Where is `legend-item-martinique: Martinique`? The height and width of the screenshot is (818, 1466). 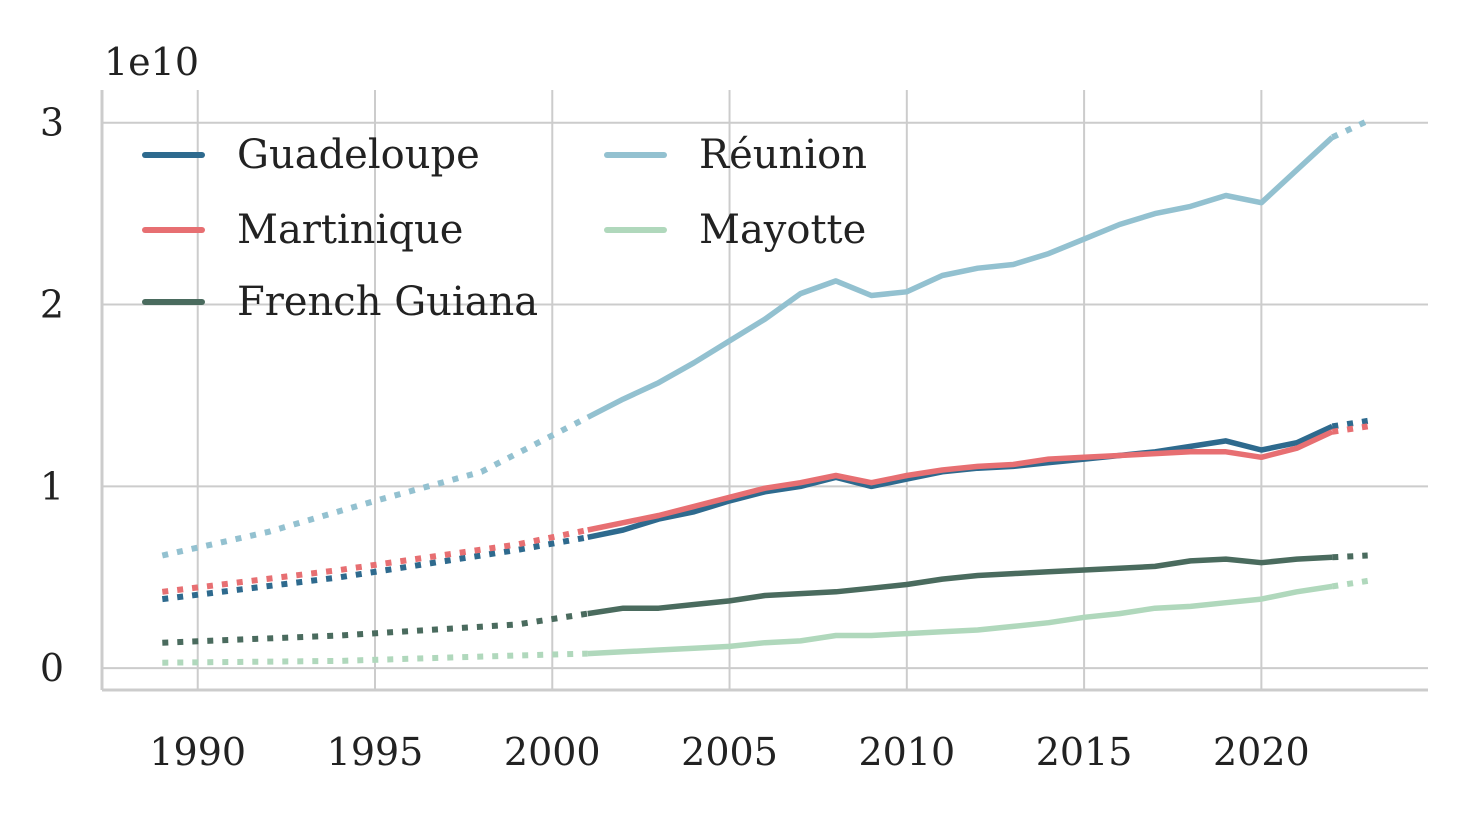 legend-item-martinique: Martinique is located at coordinates (302, 230).